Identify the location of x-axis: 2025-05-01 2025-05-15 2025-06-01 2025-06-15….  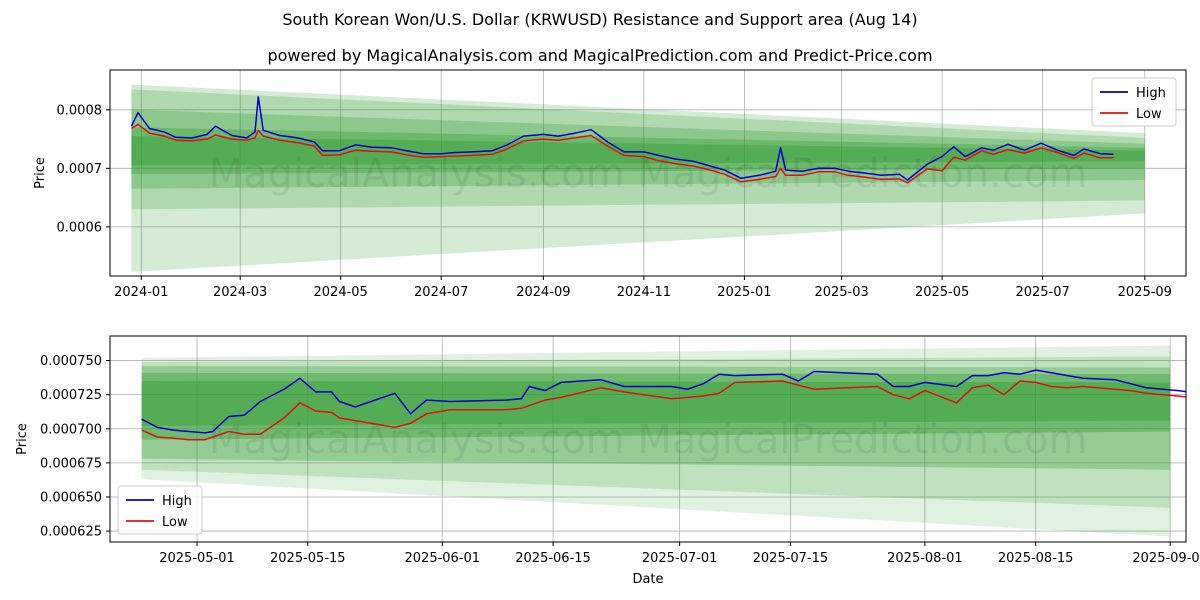
(679, 554).